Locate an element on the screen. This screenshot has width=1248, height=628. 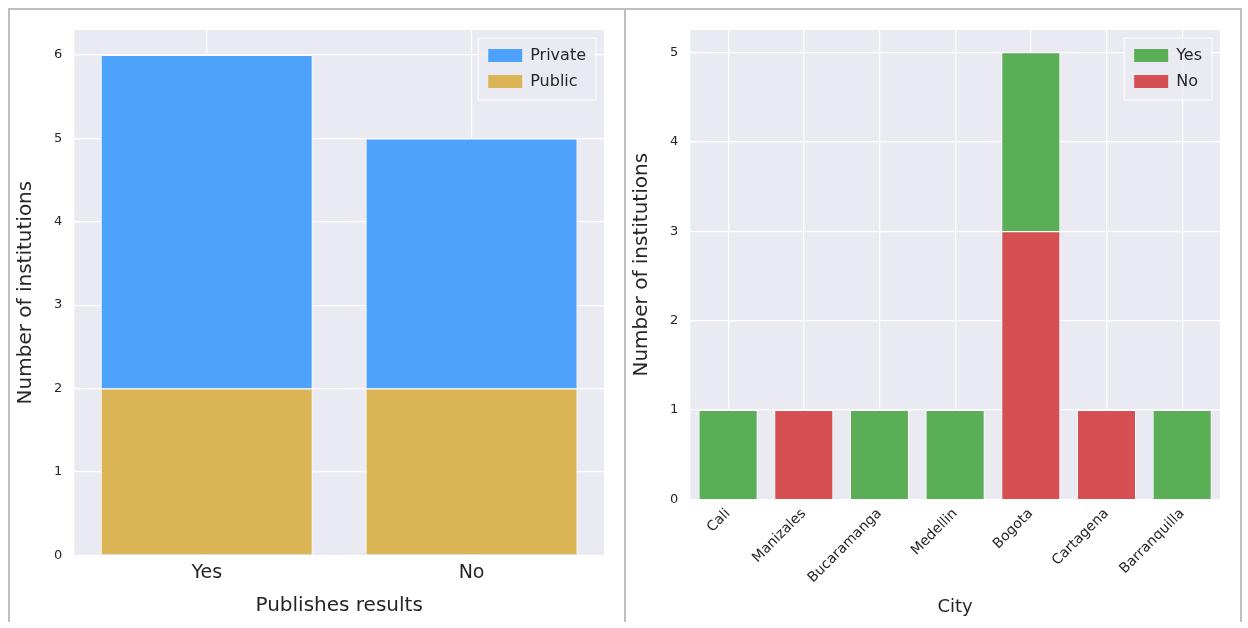
x-tick-label: Cali is located at coordinates (718, 519).